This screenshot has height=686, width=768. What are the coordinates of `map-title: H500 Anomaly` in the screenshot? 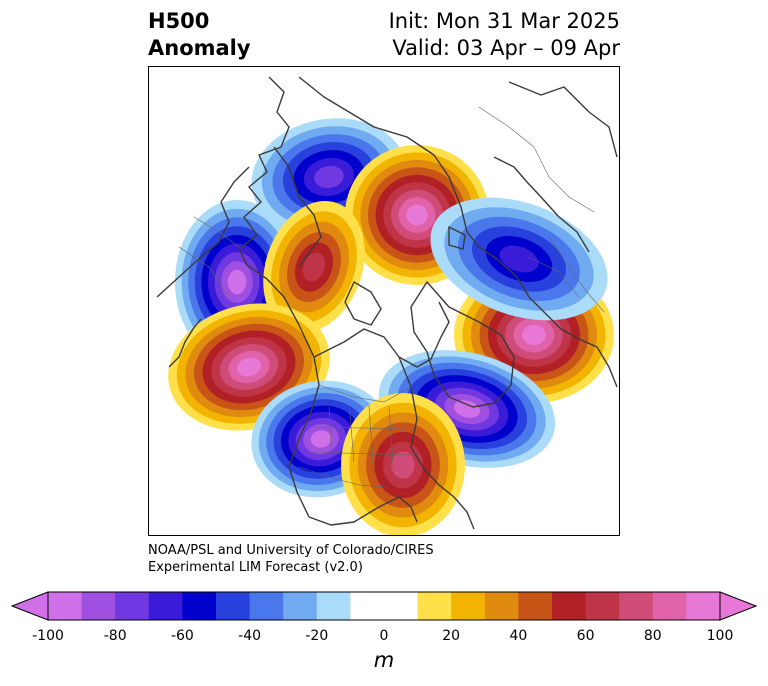 It's located at (199, 35).